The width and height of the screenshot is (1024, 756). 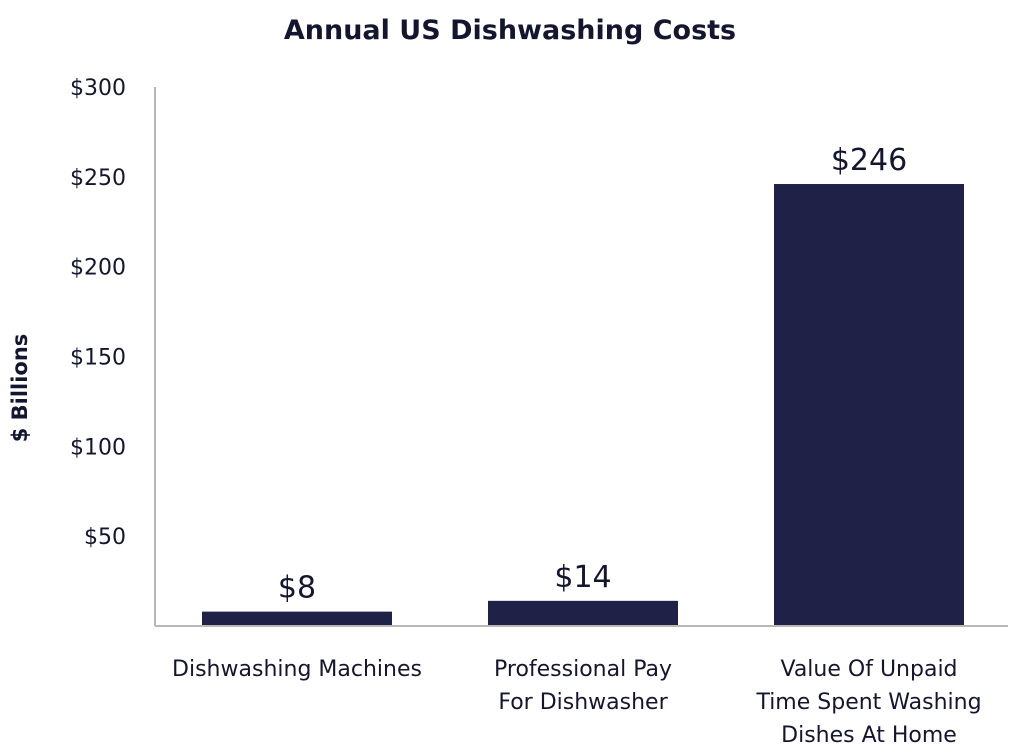 I want to click on y-axis-ticks: $50 $100 $150 $200 $250 $300, so click(x=98, y=313).